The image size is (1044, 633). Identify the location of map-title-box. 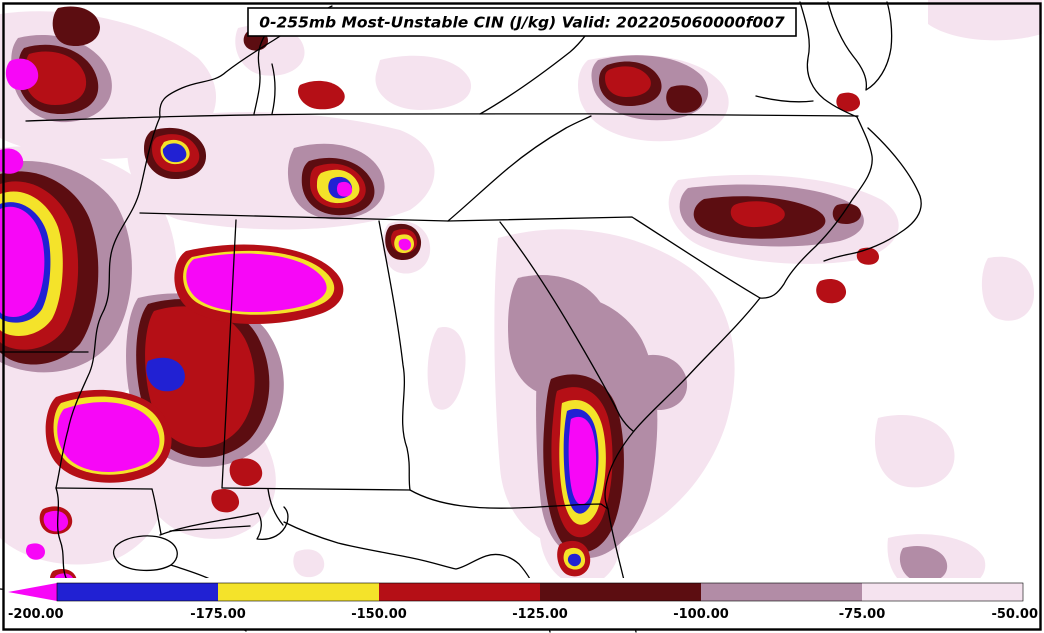
(522, 22).